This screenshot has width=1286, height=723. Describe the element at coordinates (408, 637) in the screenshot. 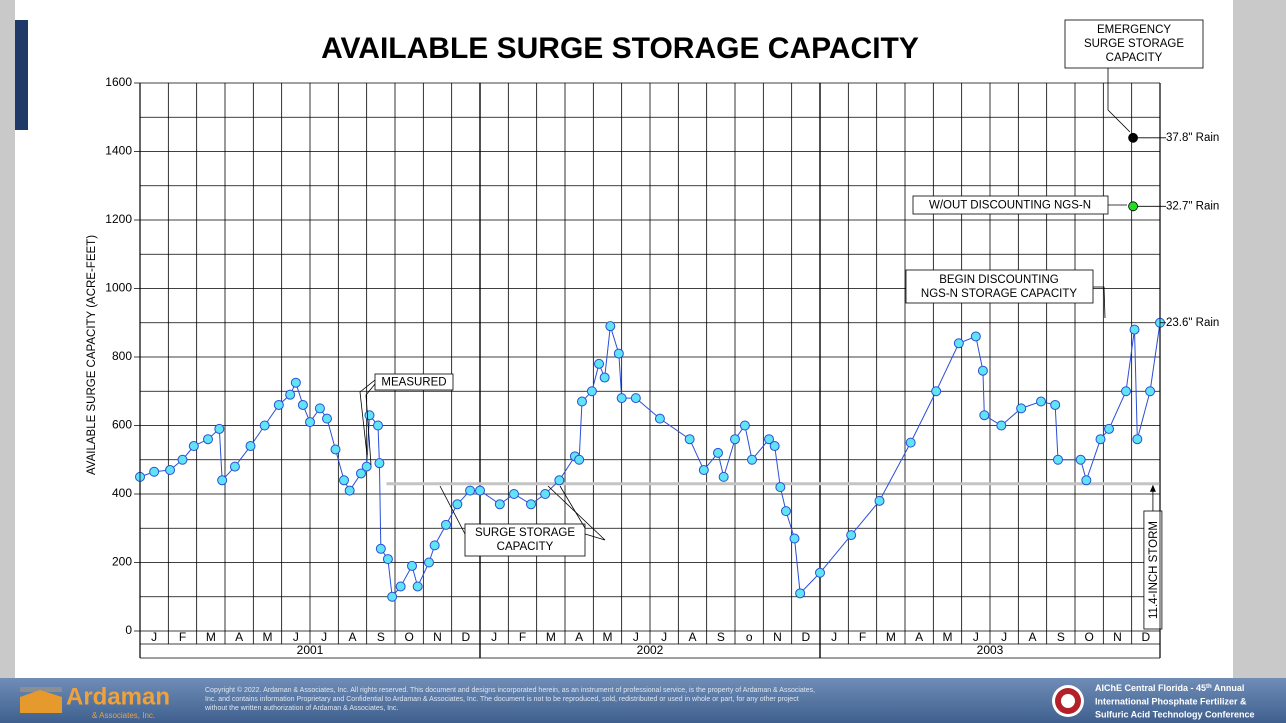

I see `x-tick-label: O` at that location.